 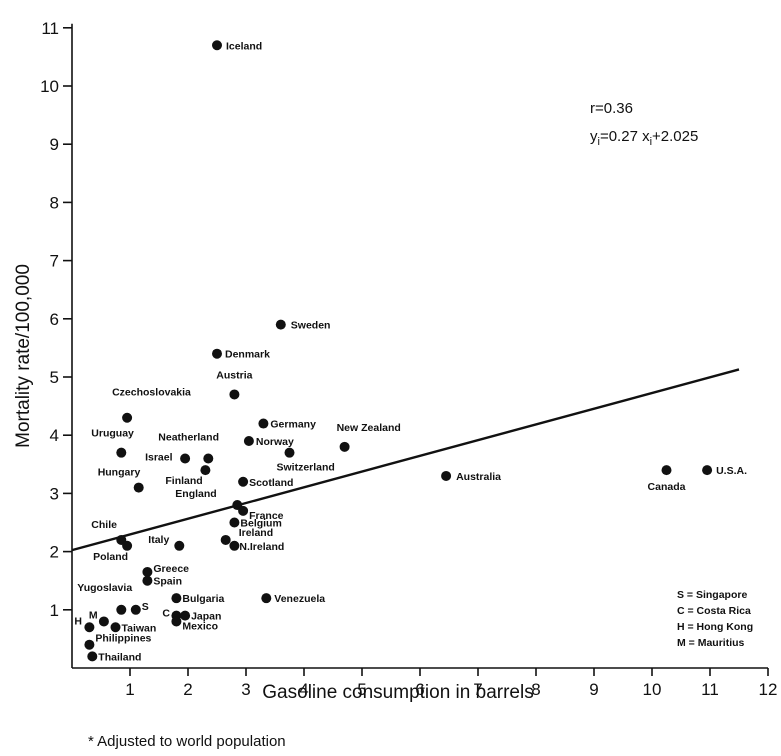 What do you see at coordinates (477, 689) in the screenshot?
I see `x-tick-label: 7` at bounding box center [477, 689].